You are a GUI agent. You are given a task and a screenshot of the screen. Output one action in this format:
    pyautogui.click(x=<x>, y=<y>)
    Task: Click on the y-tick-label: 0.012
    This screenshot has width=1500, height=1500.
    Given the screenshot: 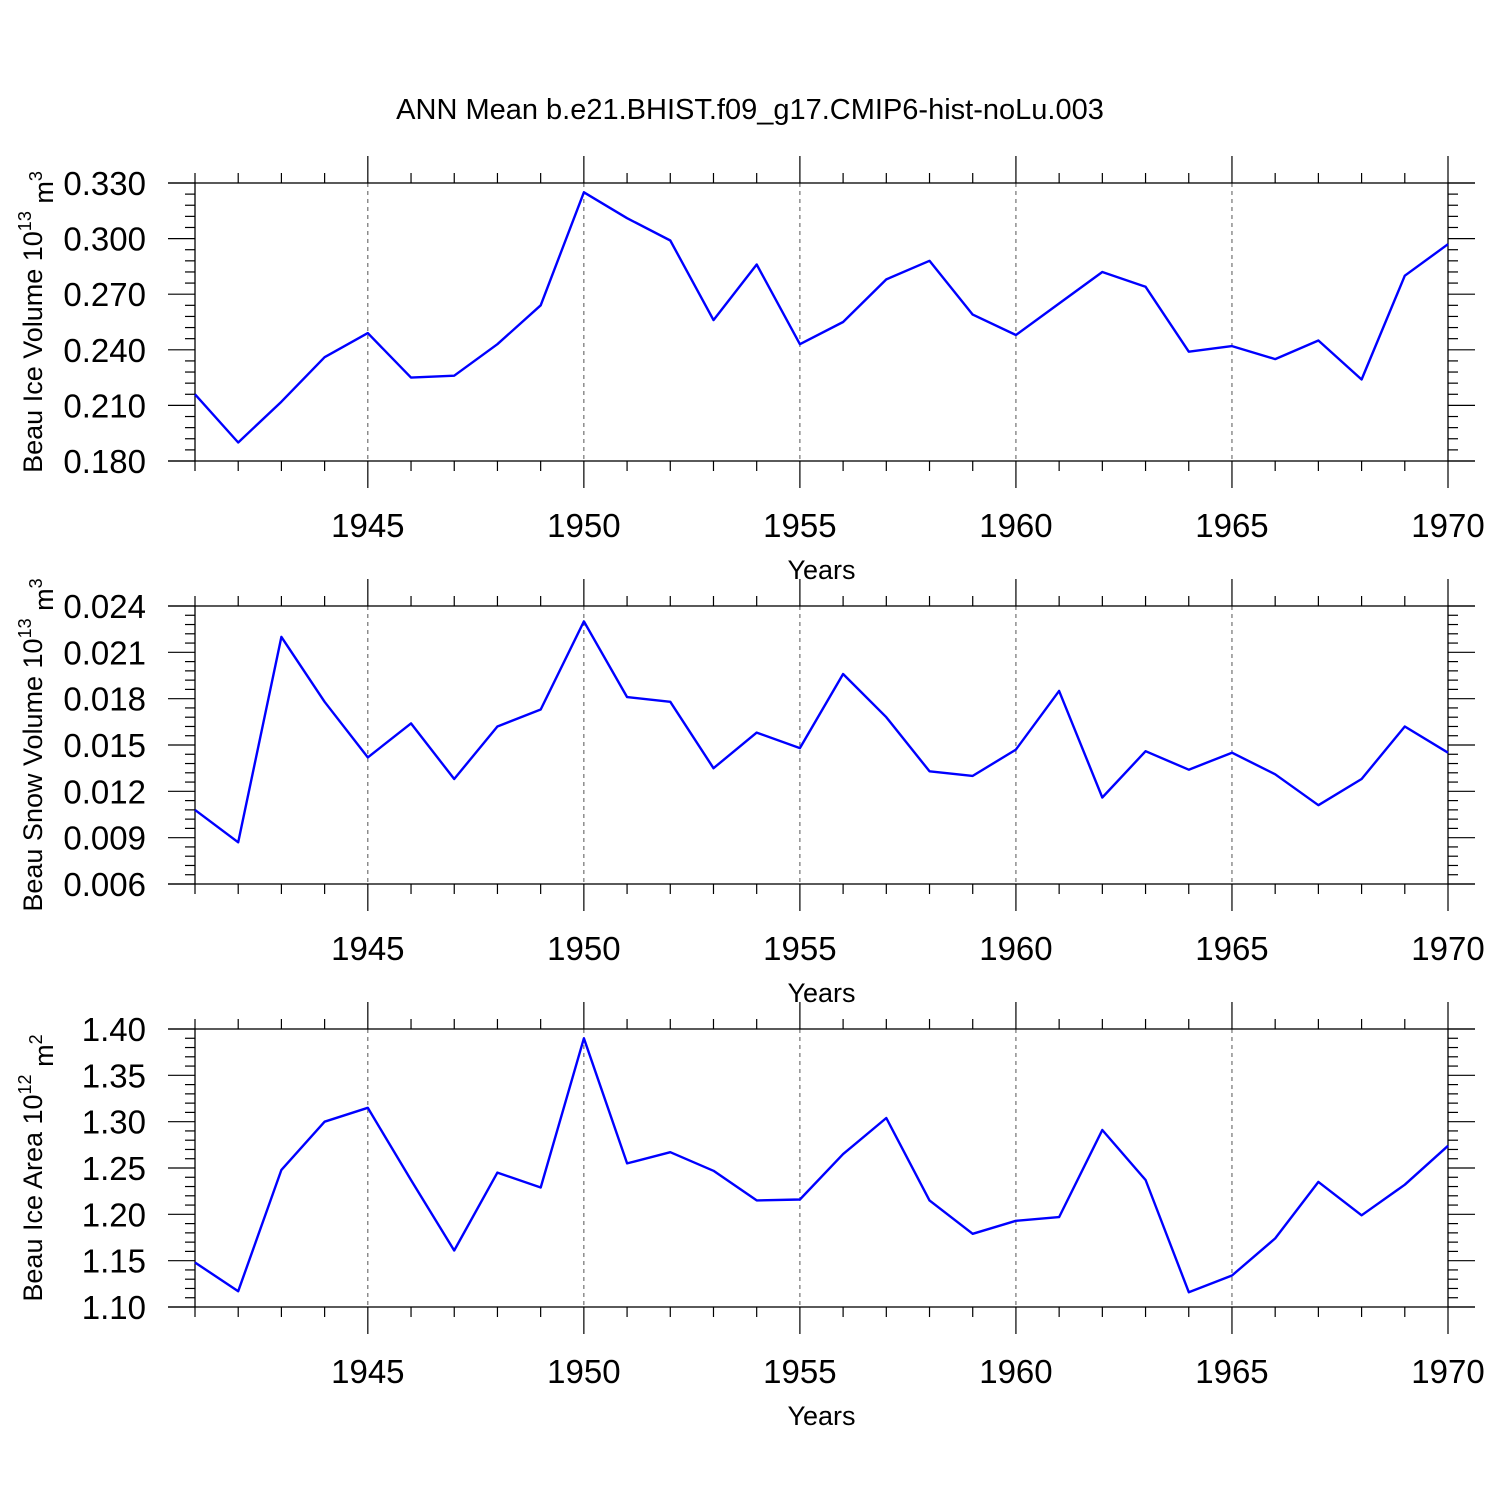 What is the action you would take?
    pyautogui.click(x=104, y=791)
    